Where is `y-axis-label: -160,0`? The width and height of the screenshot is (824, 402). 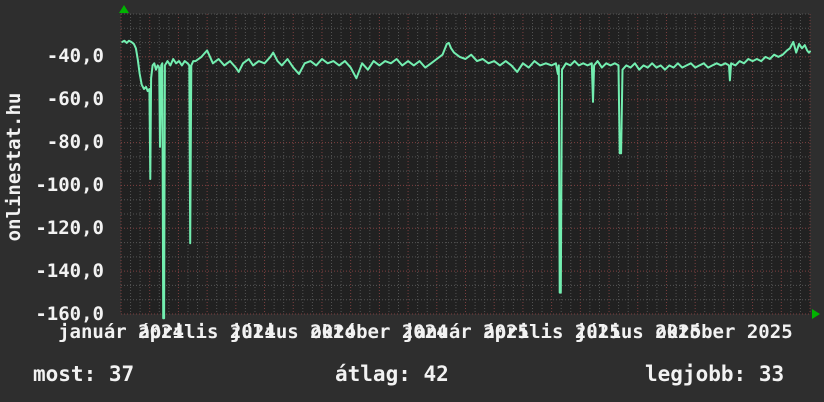
y-axis-label: -160,0 is located at coordinates (69, 314).